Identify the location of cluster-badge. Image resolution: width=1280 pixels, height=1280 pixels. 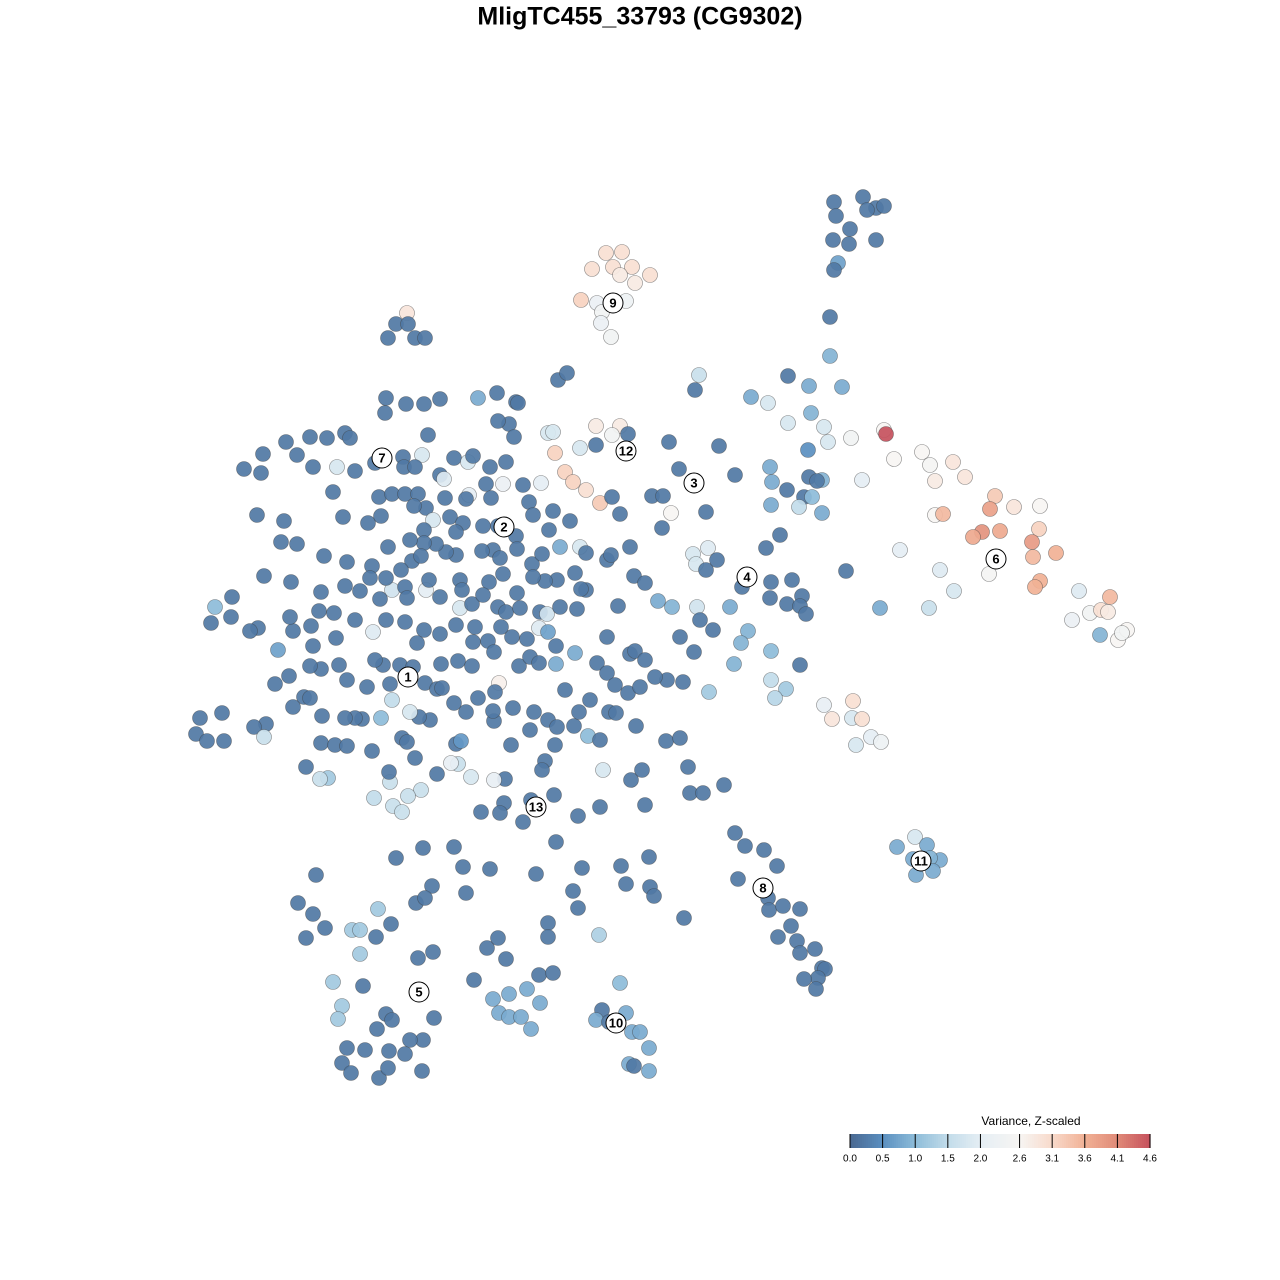
(996, 559).